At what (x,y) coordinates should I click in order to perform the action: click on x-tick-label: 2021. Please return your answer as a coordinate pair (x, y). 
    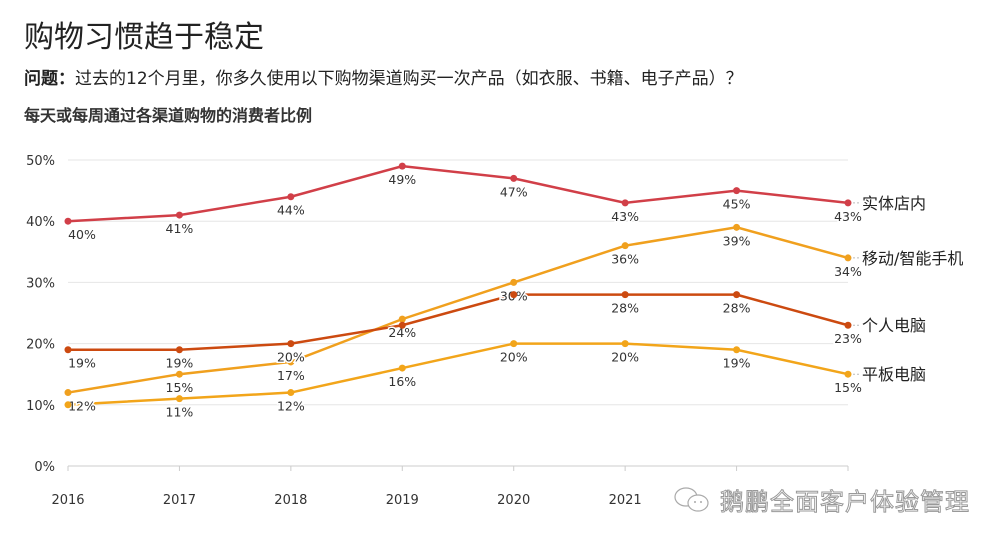
    Looking at the image, I should click on (625, 500).